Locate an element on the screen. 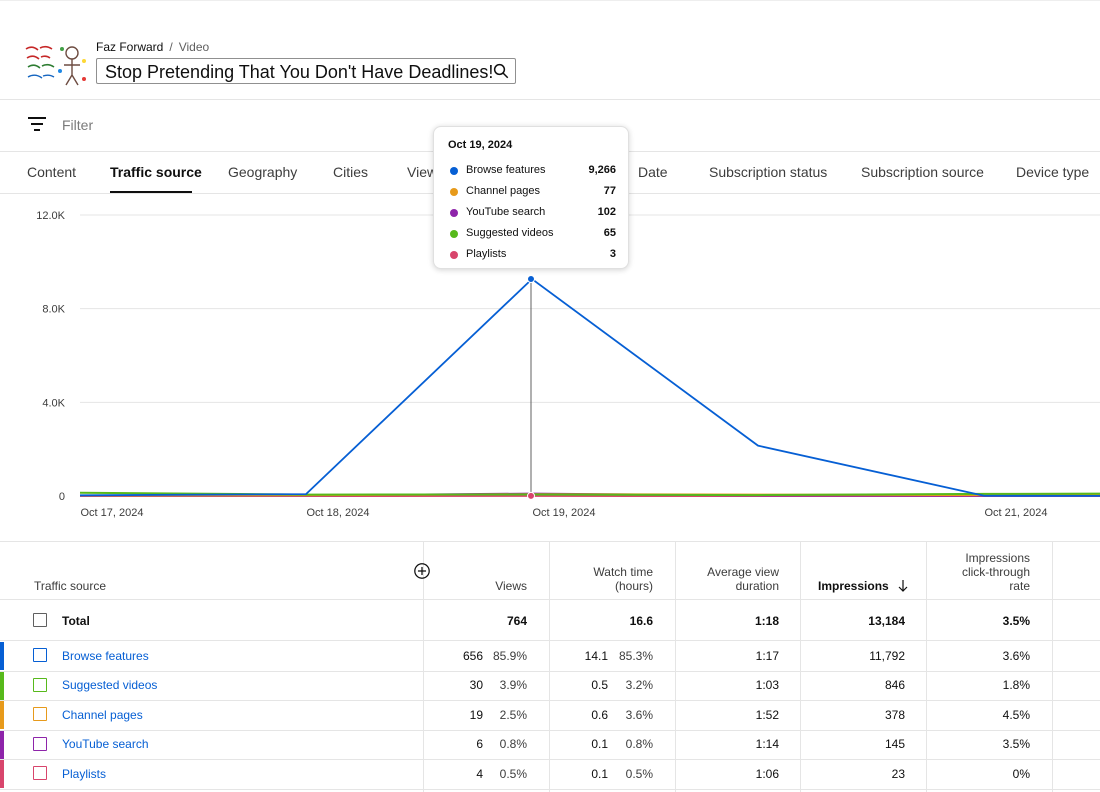  total-watch-time: 16.6 is located at coordinates (641, 621).